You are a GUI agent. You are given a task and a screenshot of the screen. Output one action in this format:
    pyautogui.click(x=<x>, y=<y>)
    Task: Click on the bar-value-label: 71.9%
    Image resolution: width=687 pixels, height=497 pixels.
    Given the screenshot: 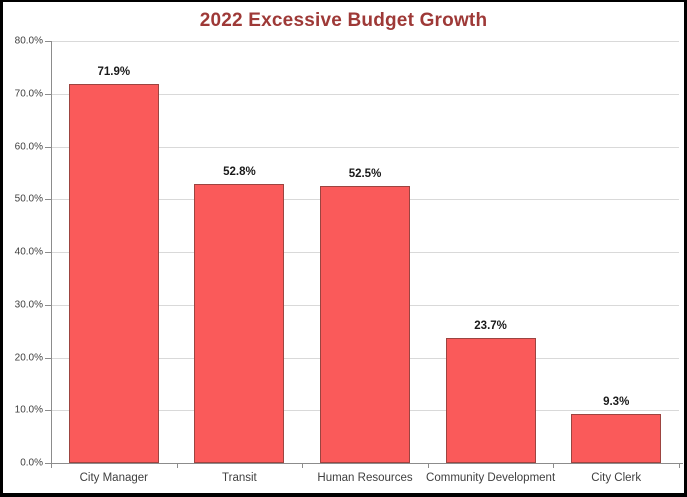 What is the action you would take?
    pyautogui.click(x=114, y=71)
    